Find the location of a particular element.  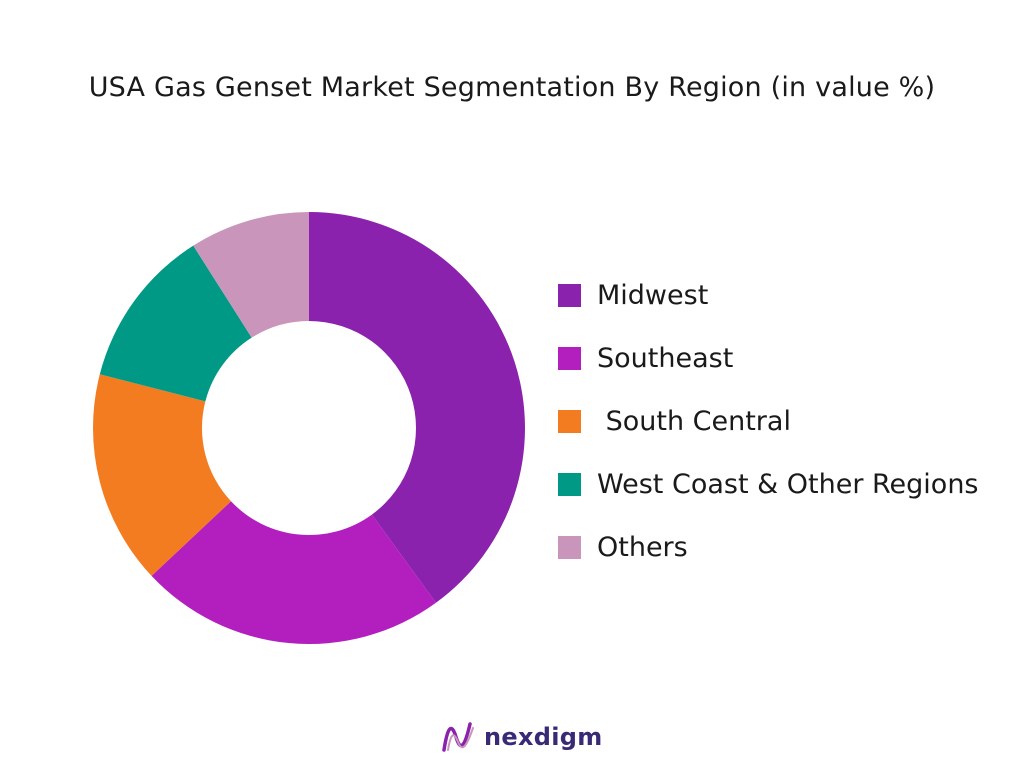

legend-item: West Coast & Other Regions is located at coordinates (768, 484).